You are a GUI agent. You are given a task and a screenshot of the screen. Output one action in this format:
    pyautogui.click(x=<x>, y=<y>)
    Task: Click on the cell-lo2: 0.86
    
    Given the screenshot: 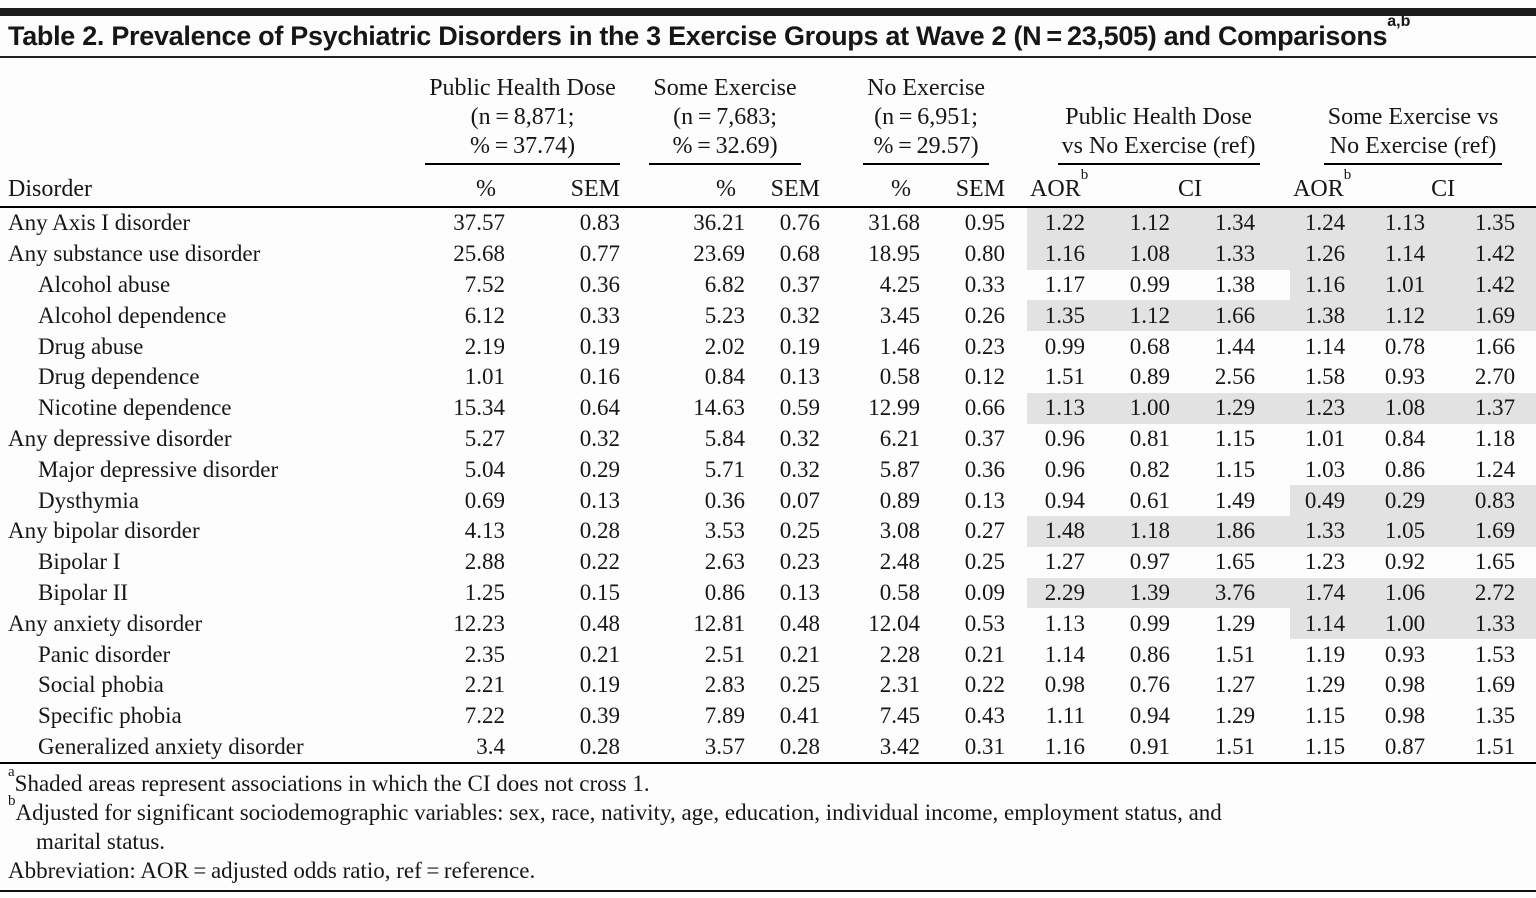 What is the action you would take?
    pyautogui.click(x=1405, y=469)
    